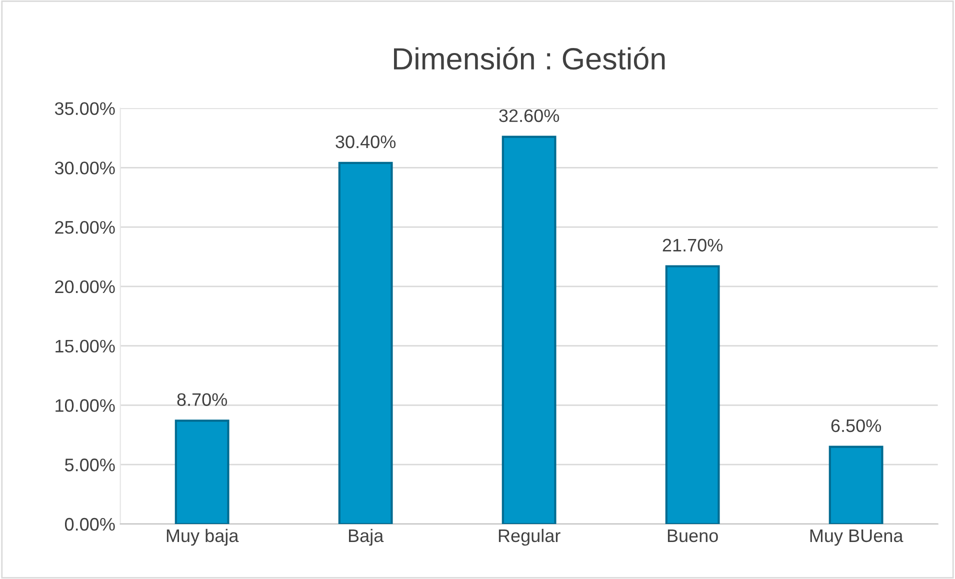 The height and width of the screenshot is (579, 955). Describe the element at coordinates (85, 287) in the screenshot. I see `y-tick-label: 20.00%` at that location.